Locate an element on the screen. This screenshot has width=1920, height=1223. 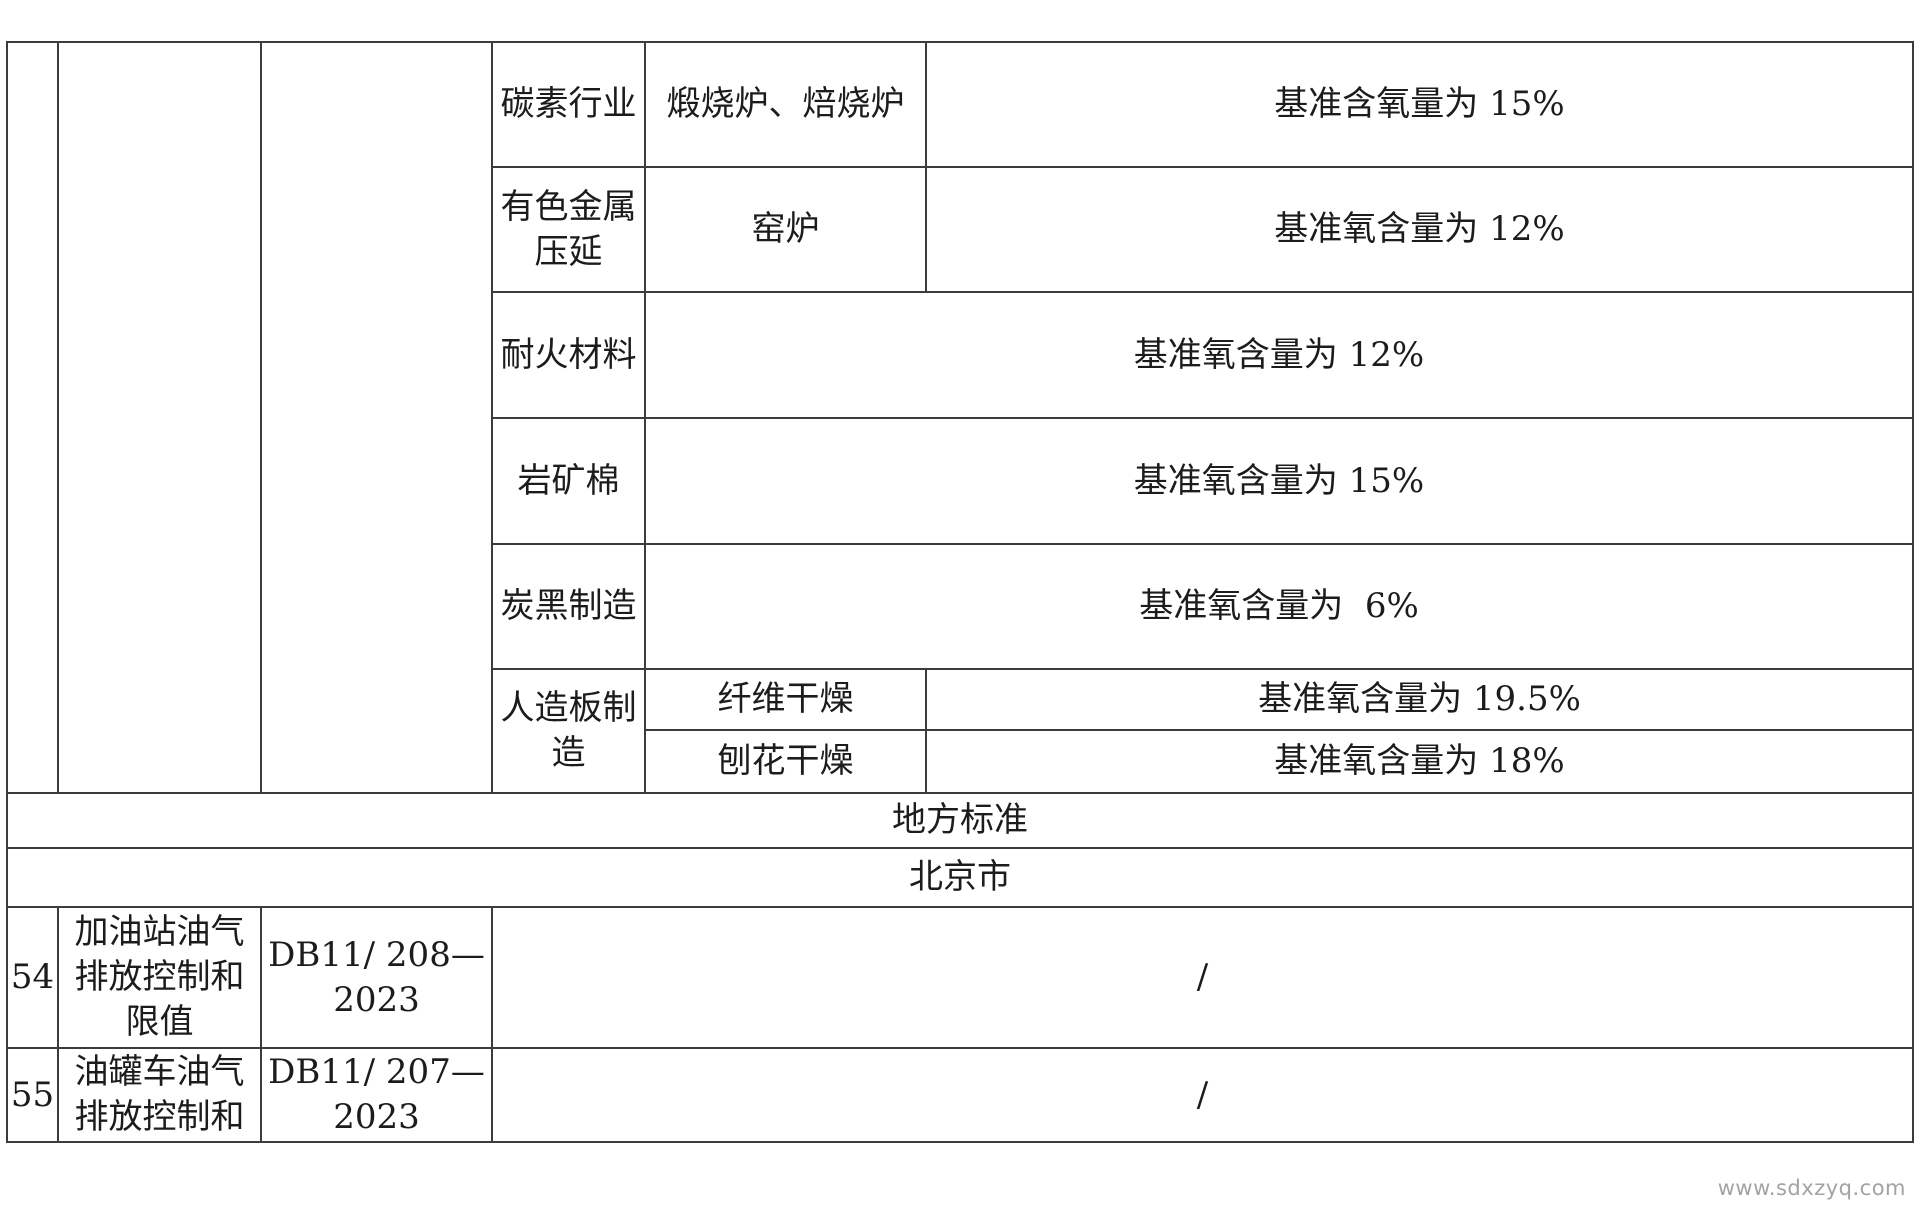
standard-name-cell: 油罐车油气 排放控制和 is located at coordinates (160, 1095).